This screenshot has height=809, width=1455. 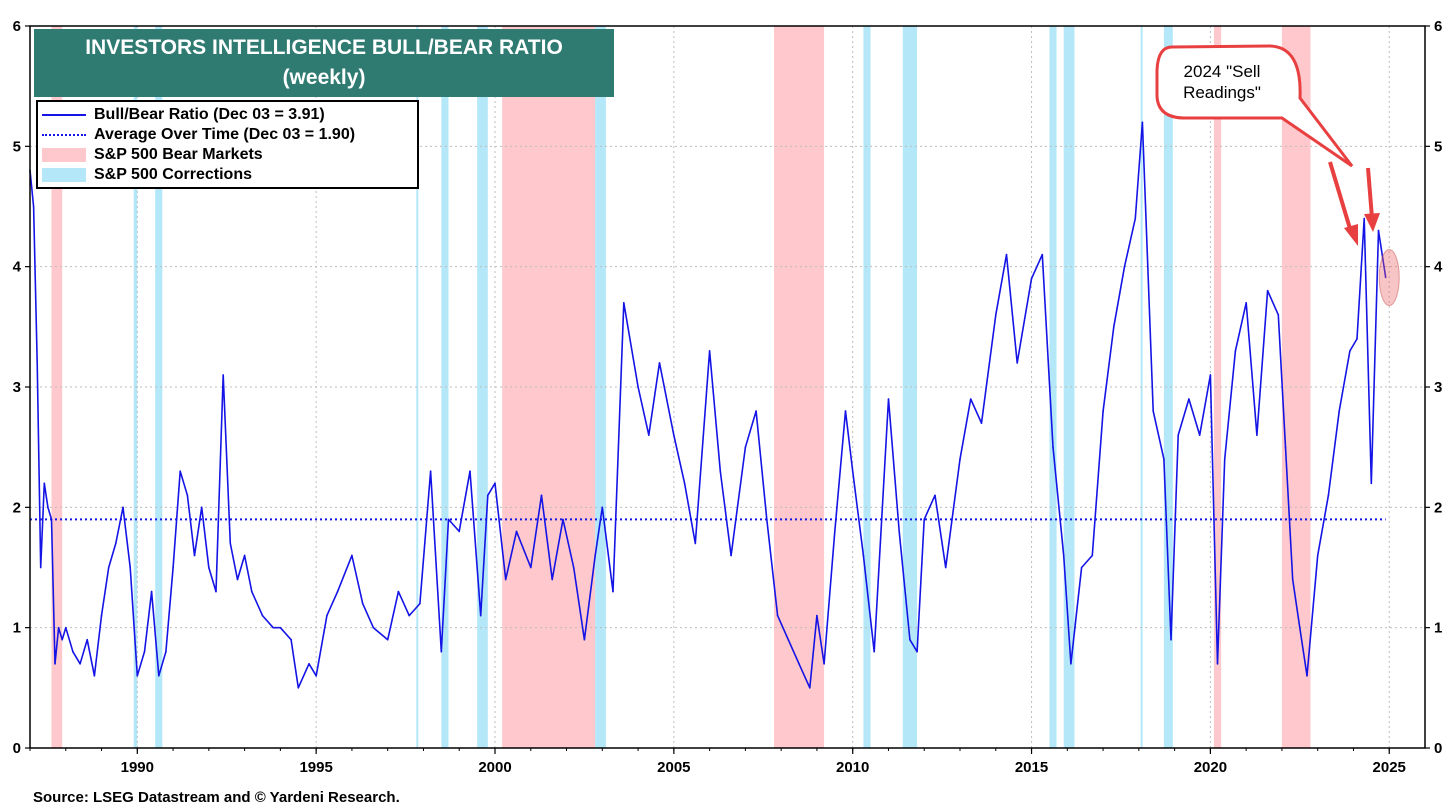 I want to click on y-tick-label-right: 1, so click(x=1438, y=628).